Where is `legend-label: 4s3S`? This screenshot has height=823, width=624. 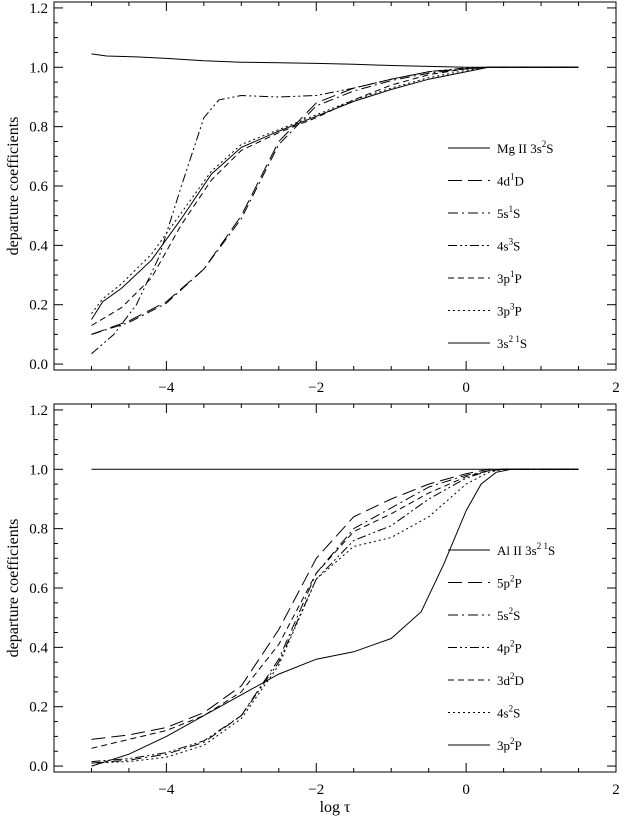
legend-label: 4s3S is located at coordinates (508, 245).